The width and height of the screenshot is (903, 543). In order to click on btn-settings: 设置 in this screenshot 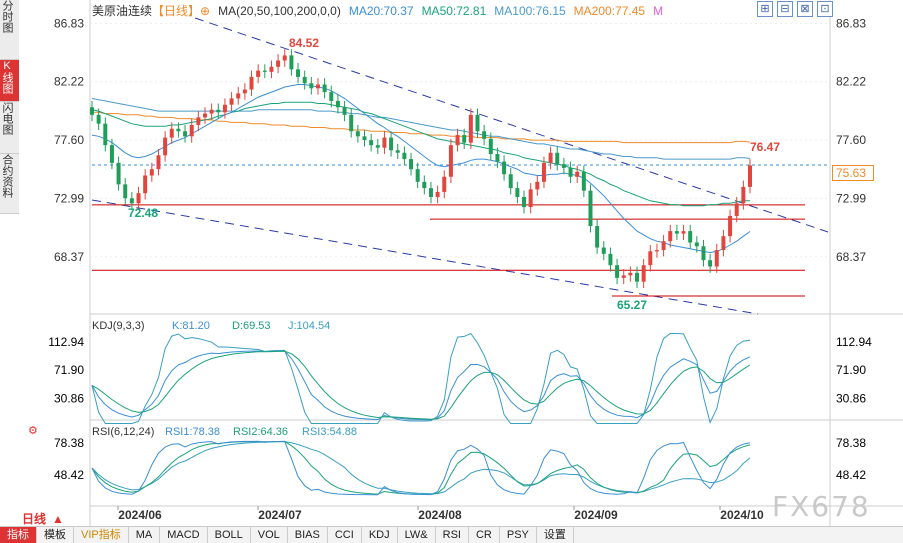, I will do `click(555, 535)`.